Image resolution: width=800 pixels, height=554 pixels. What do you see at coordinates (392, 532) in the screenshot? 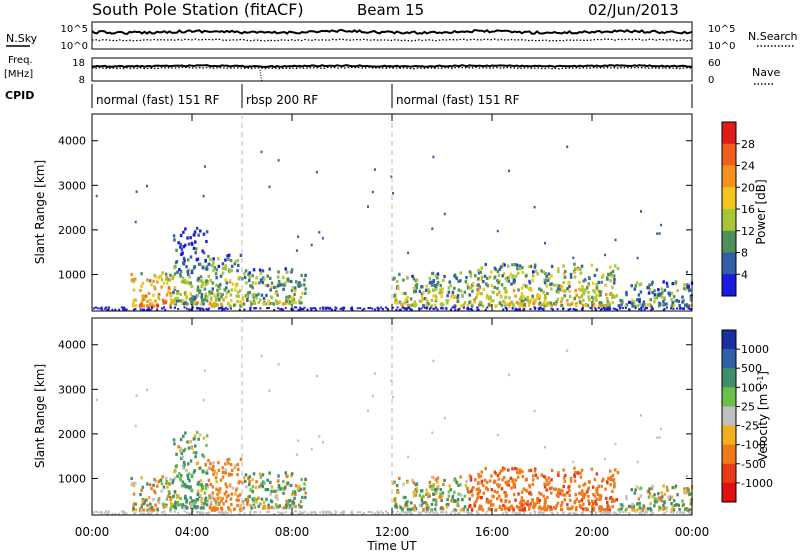
I see `time-tick-label: 12:00` at bounding box center [392, 532].